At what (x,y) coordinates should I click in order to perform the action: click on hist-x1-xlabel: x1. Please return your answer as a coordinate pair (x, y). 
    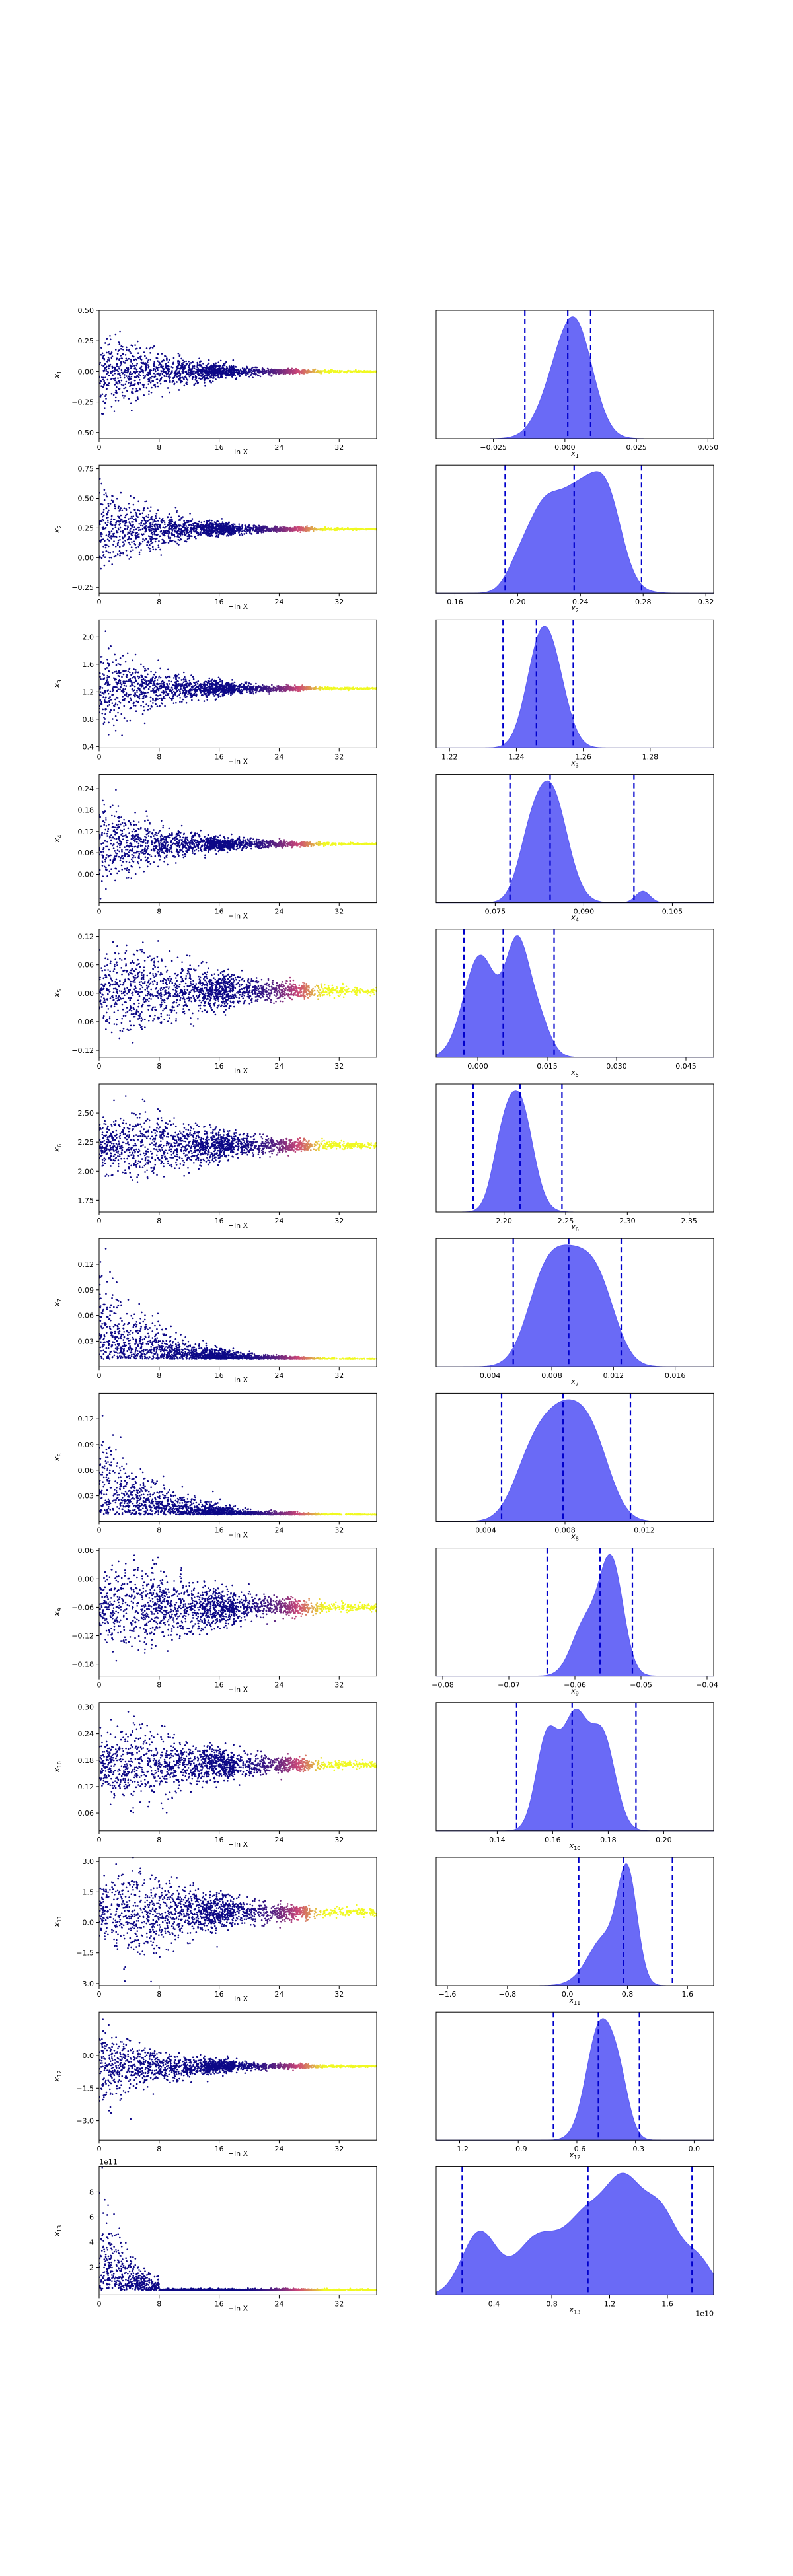
    Looking at the image, I should click on (575, 454).